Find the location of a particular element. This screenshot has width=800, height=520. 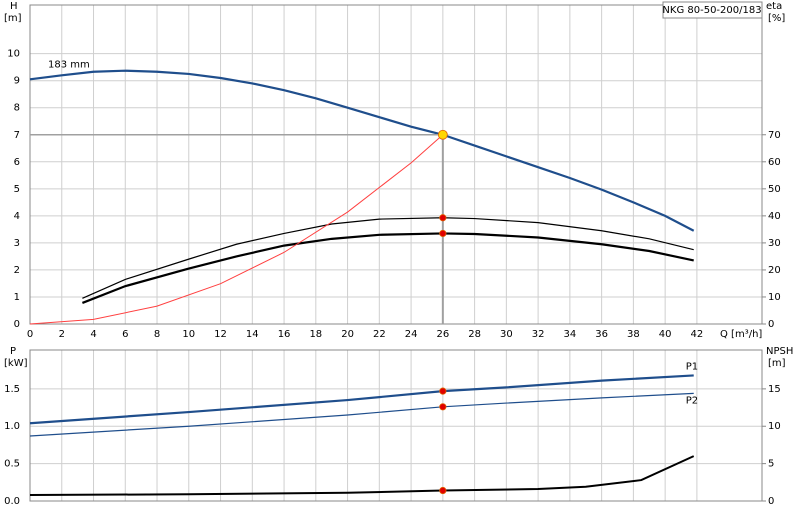

series-label: P2 is located at coordinates (692, 400).